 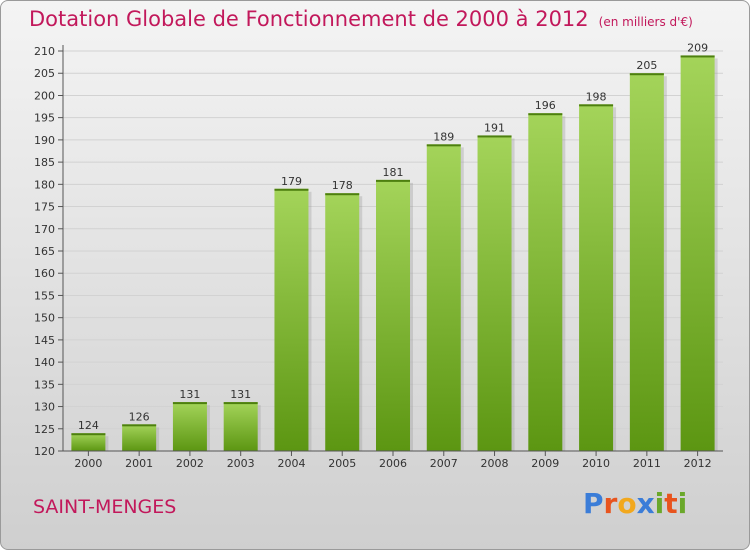 I want to click on x-tick-label: 2000, so click(x=88, y=463).